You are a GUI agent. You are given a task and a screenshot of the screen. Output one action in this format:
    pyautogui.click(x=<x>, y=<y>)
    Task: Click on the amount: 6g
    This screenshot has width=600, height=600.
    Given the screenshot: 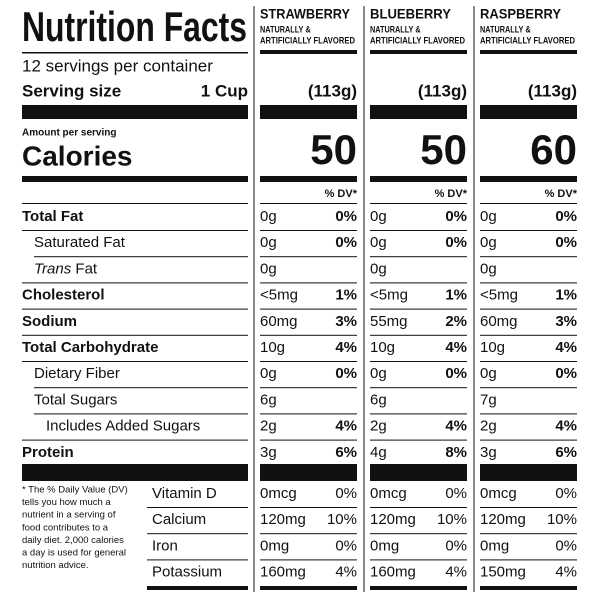 What is the action you would take?
    pyautogui.click(x=268, y=399)
    